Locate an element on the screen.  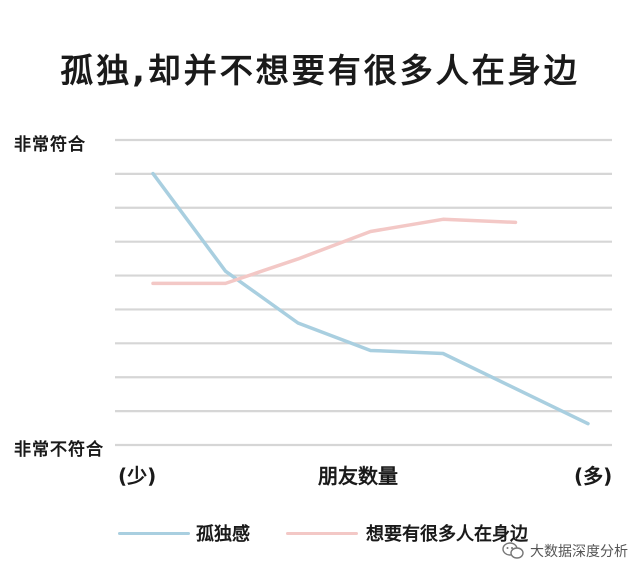
watermark-text: 大数据深度分析 is located at coordinates (579, 552).